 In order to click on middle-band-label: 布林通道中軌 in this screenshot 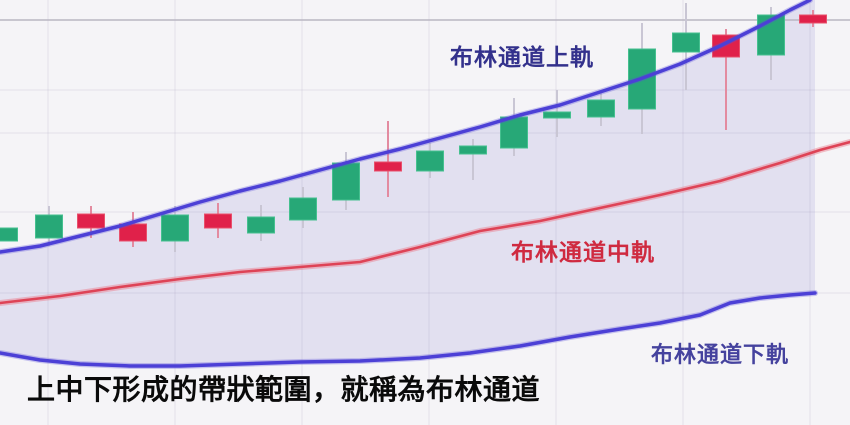, I will do `click(583, 252)`.